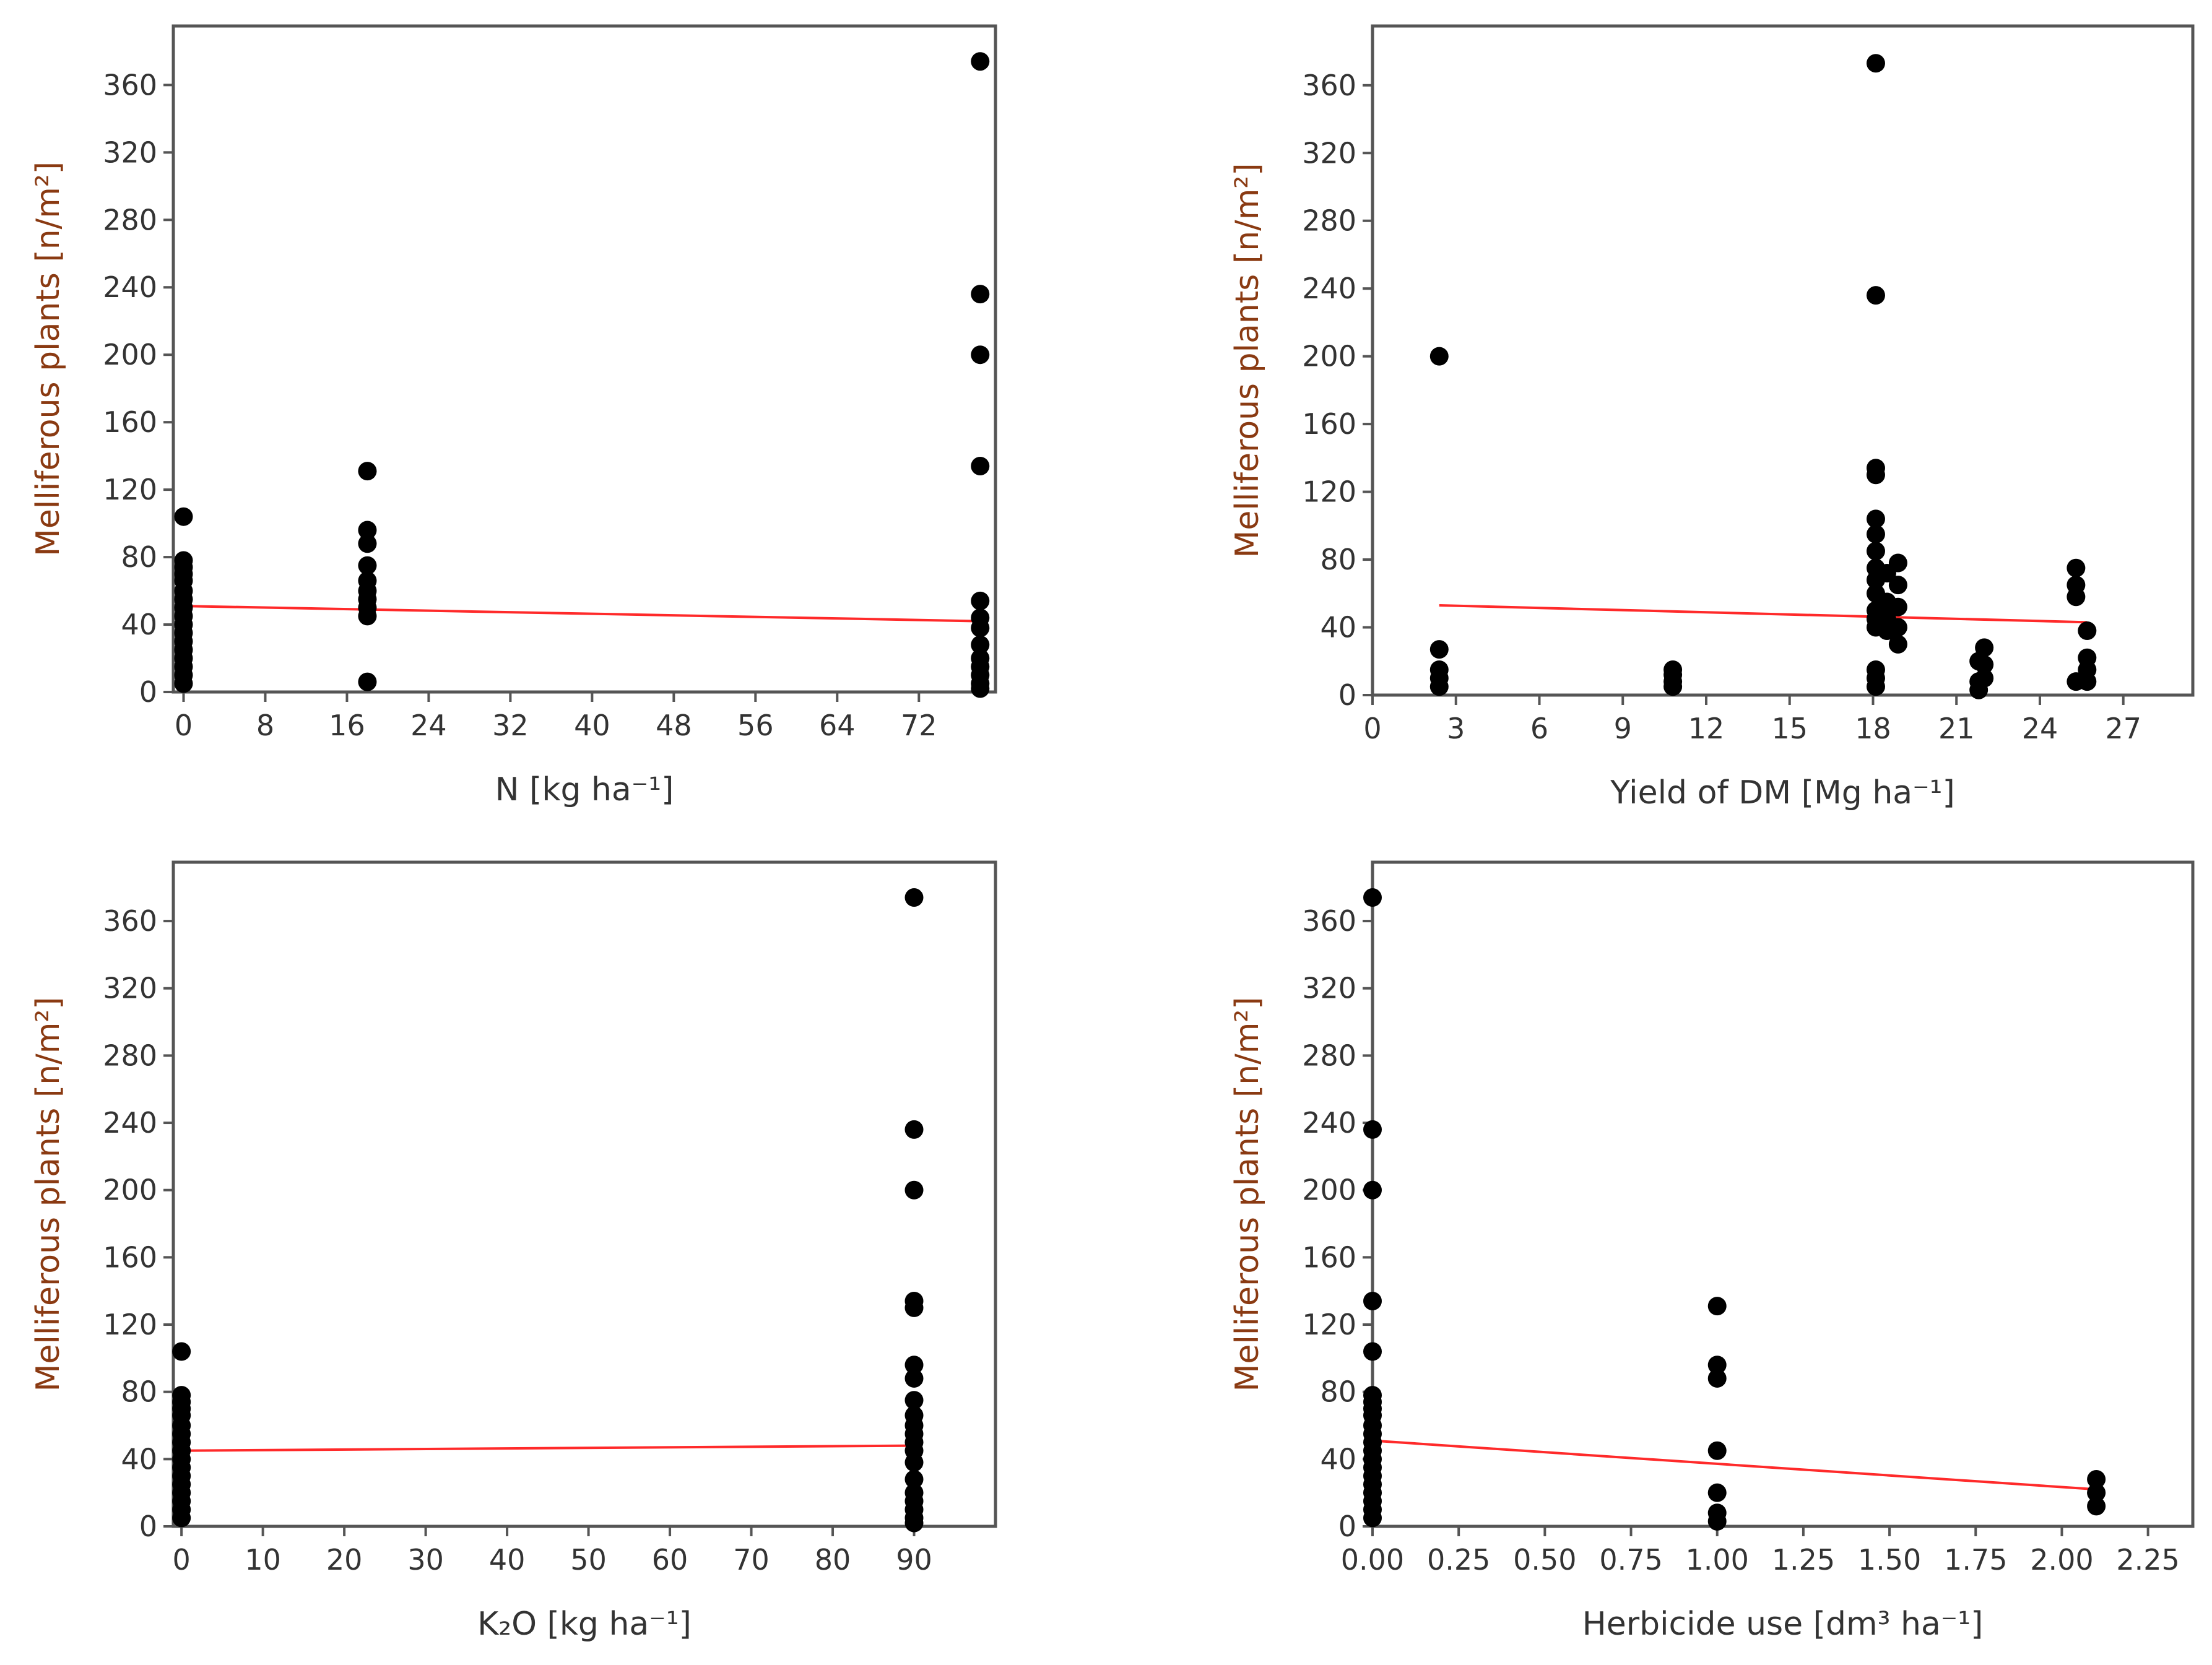 The height and width of the screenshot is (1665, 2212). What do you see at coordinates (1956, 728) in the screenshot?
I see `x-tick-label: 21` at bounding box center [1956, 728].